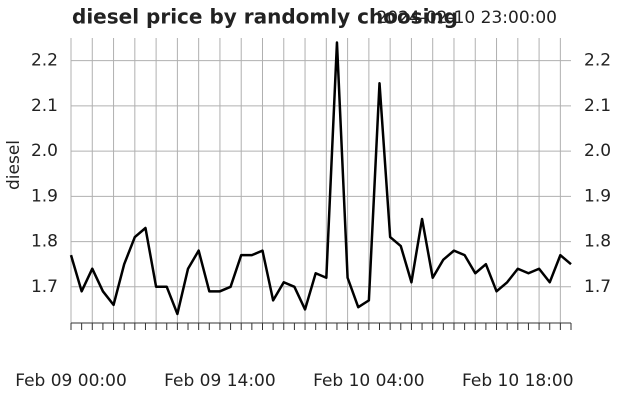  I want to click on y-tick-label: 1.7, so click(44, 287).